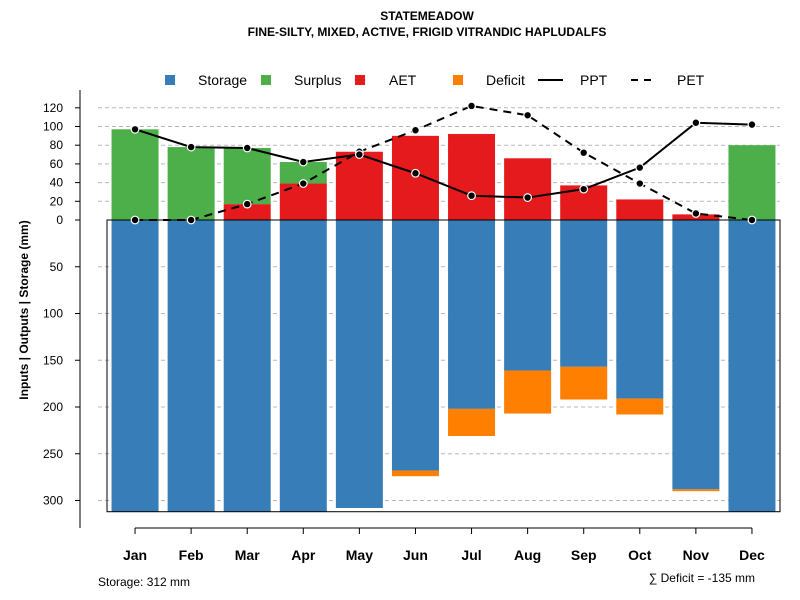 This screenshot has width=800, height=600. Describe the element at coordinates (191, 555) in the screenshot. I see `x-tick-label-feb: Feb` at that location.